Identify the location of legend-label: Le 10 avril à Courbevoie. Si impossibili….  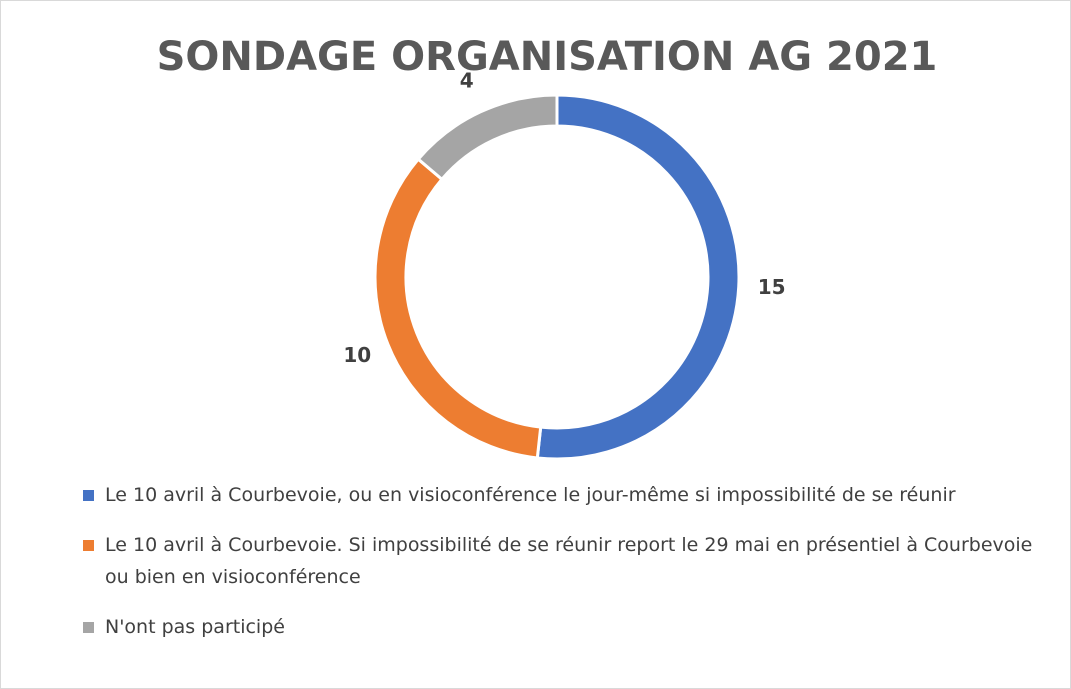
(569, 561).